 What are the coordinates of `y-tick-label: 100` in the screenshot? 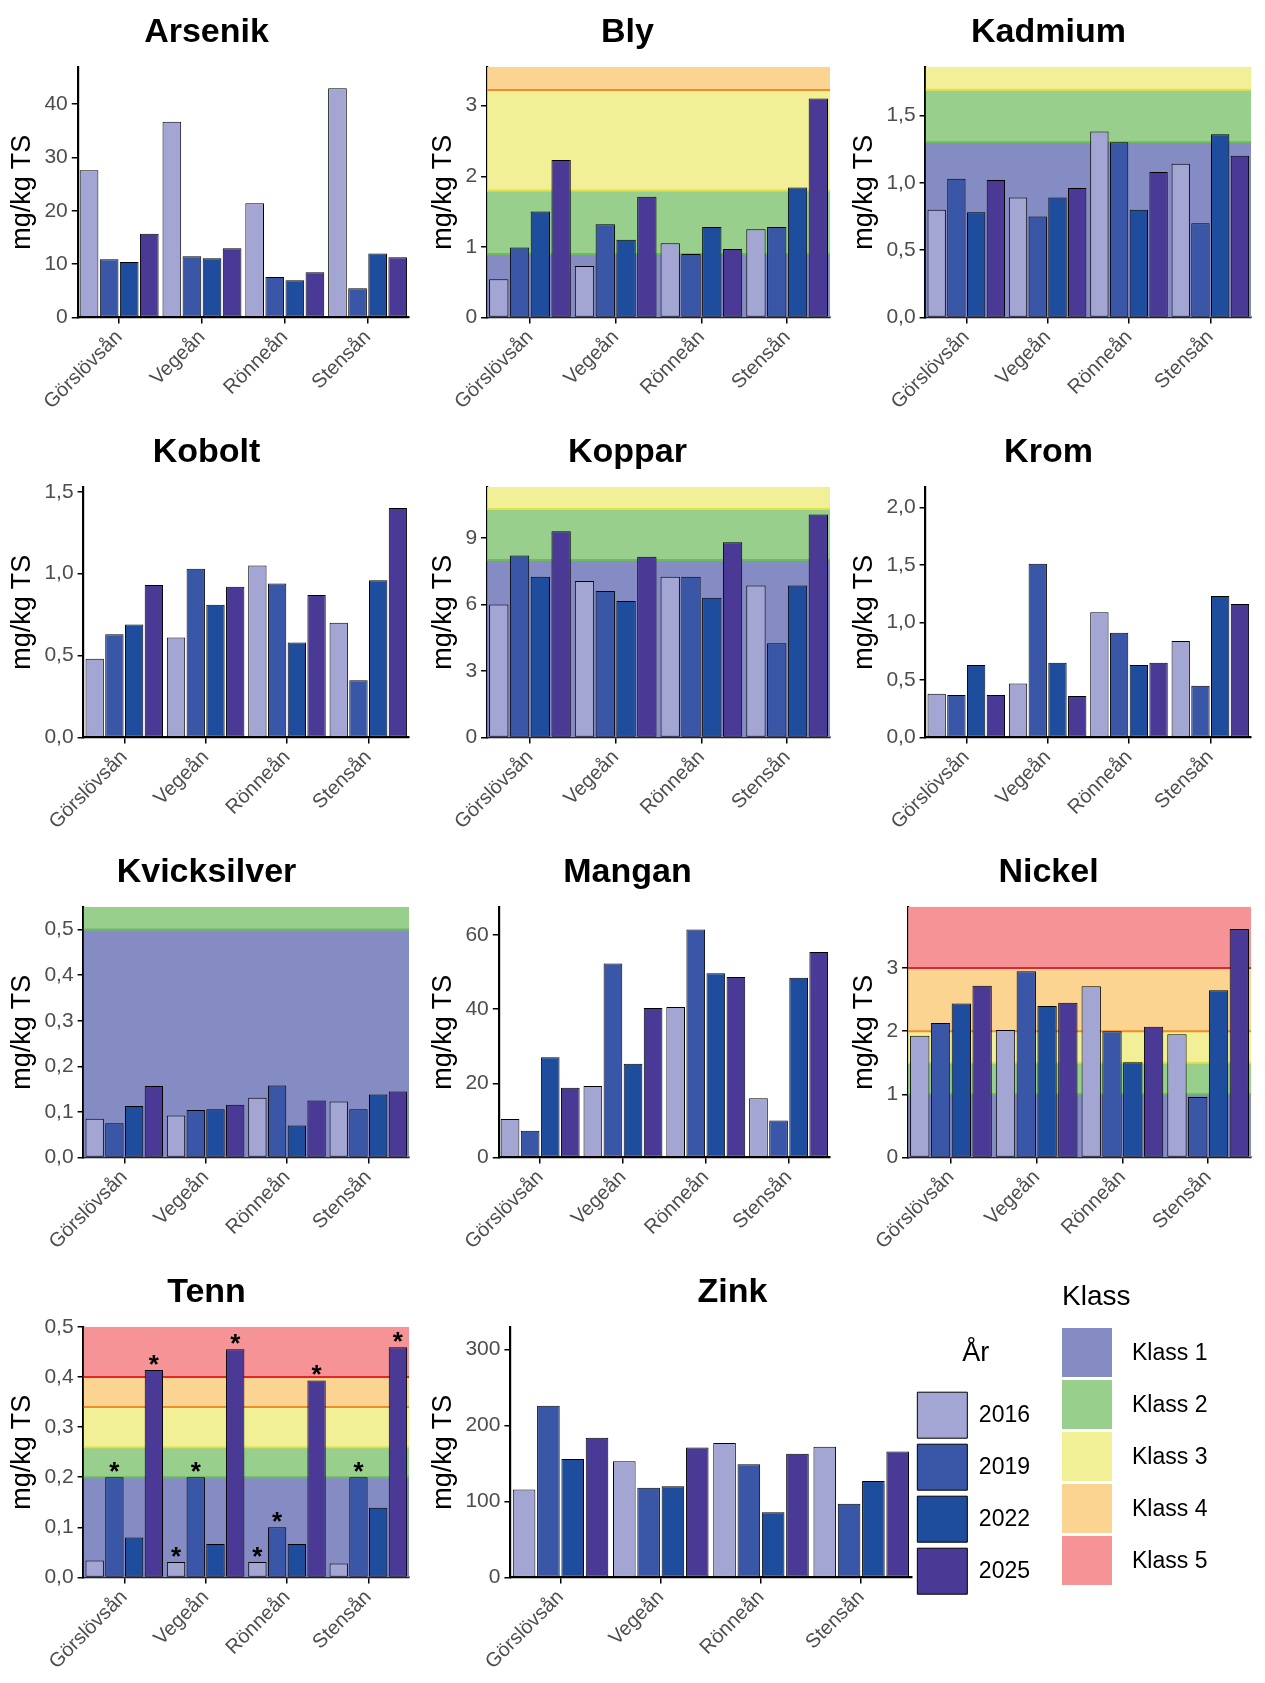 It's located at (483, 1500).